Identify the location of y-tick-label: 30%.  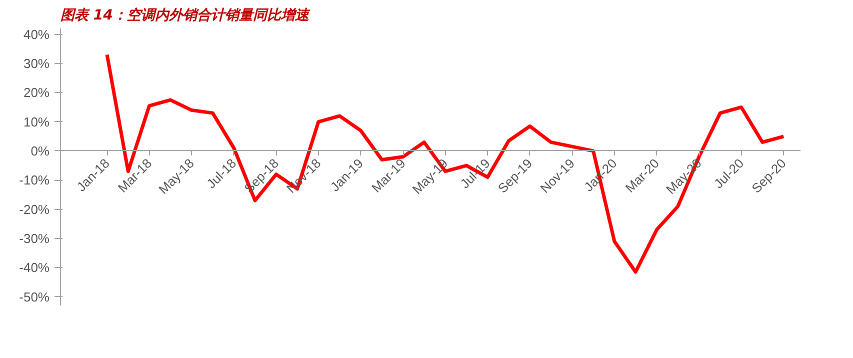
(36, 63).